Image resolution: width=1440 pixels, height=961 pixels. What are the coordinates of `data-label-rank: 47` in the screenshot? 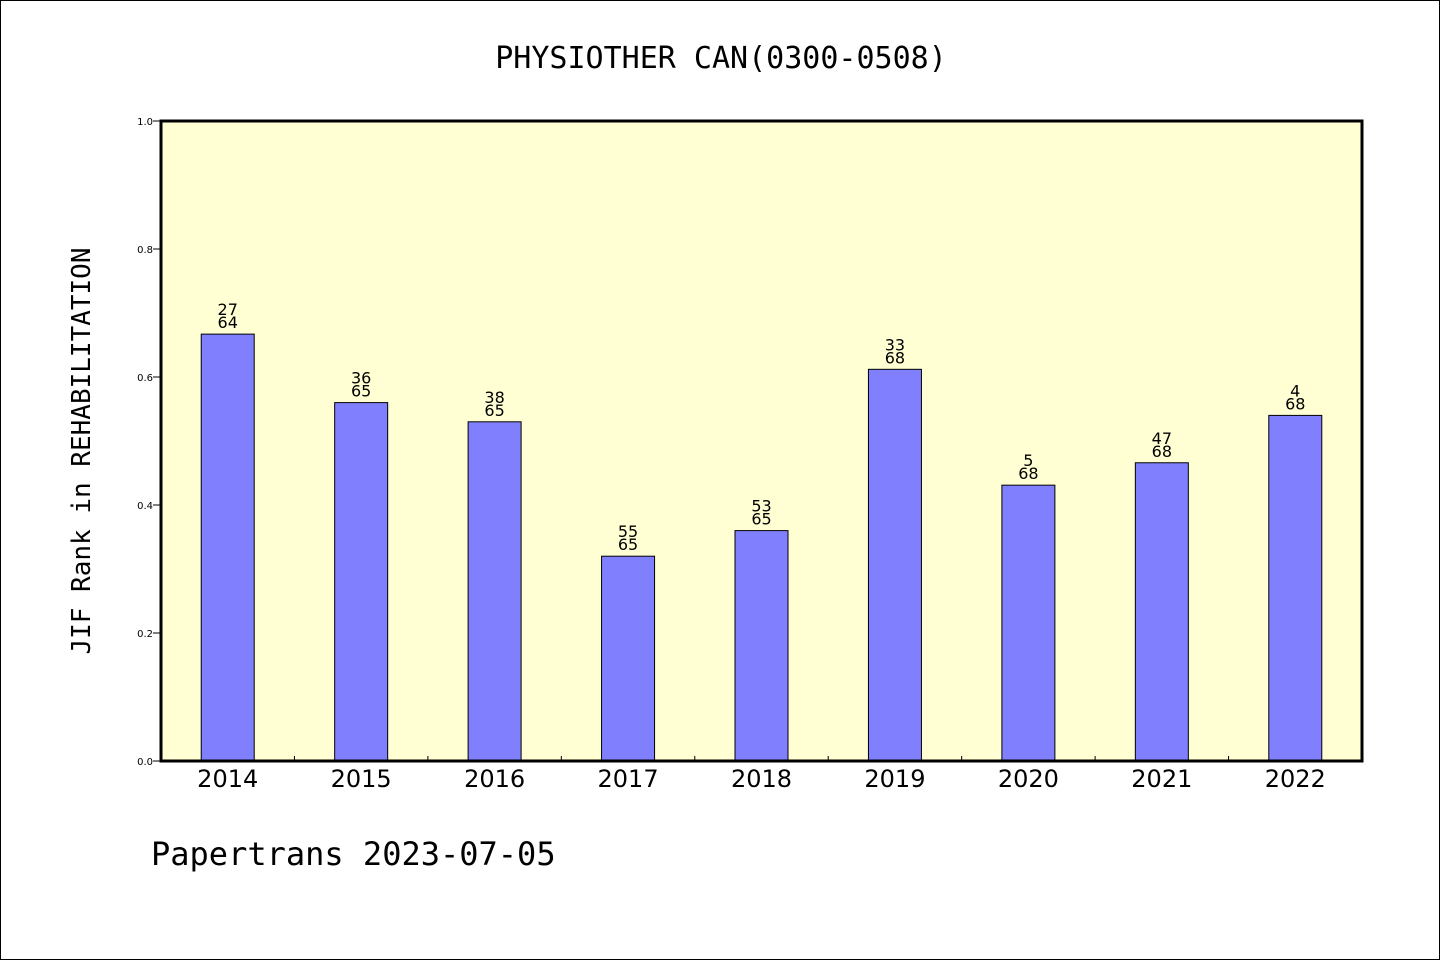 It's located at (1162, 438).